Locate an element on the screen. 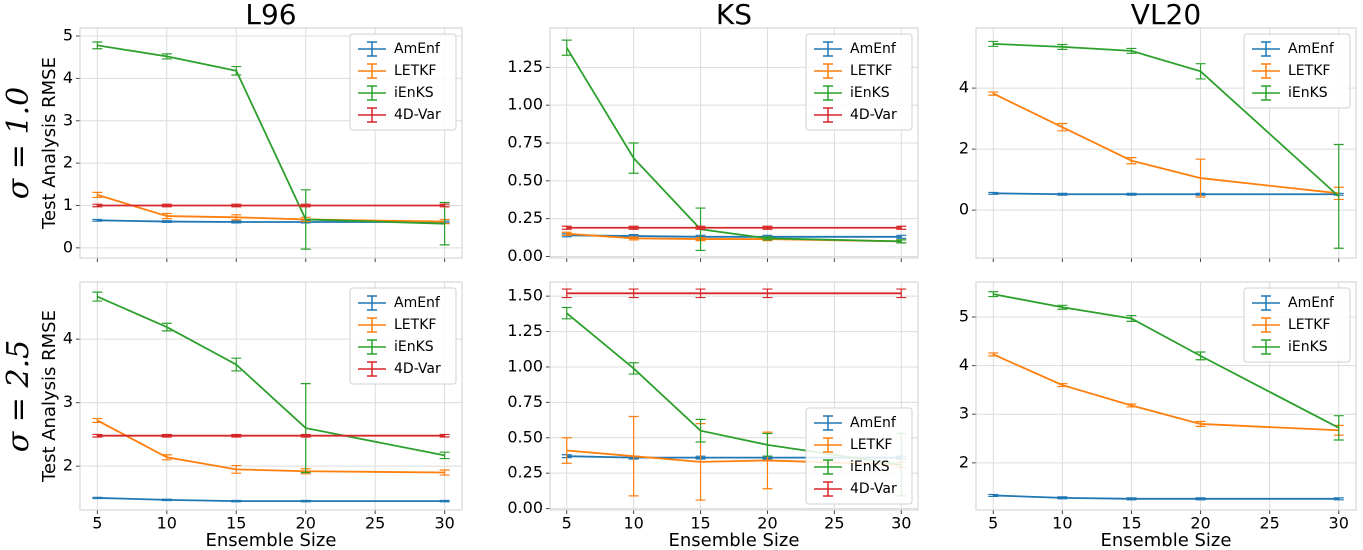  y-tick-label: 1.00 is located at coordinates (525, 104).